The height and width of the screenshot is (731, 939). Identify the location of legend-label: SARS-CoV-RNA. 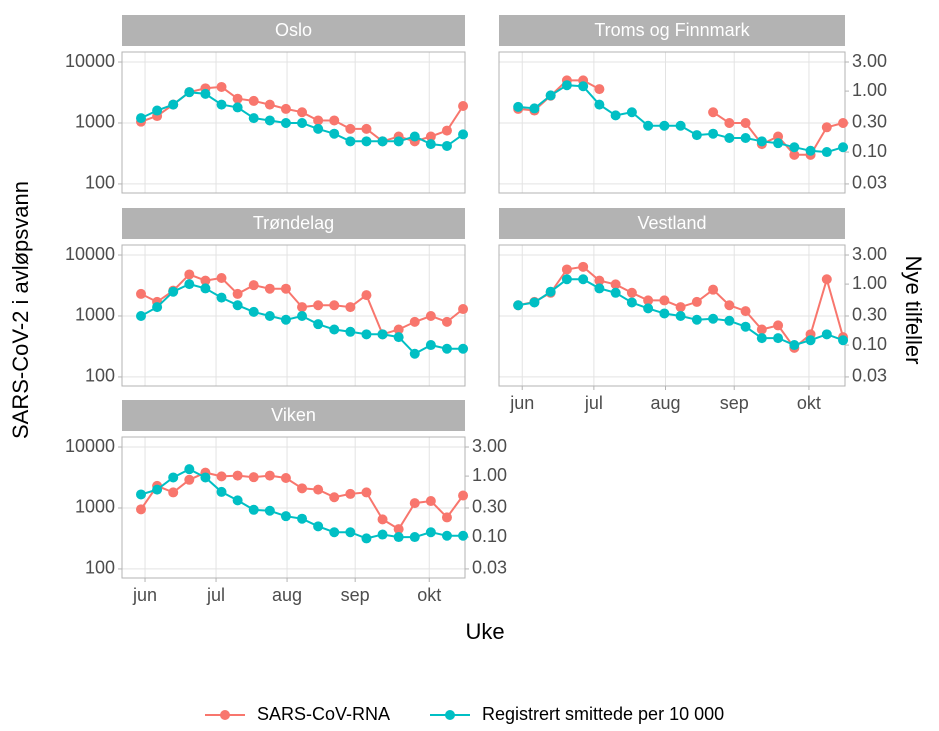
(323, 714).